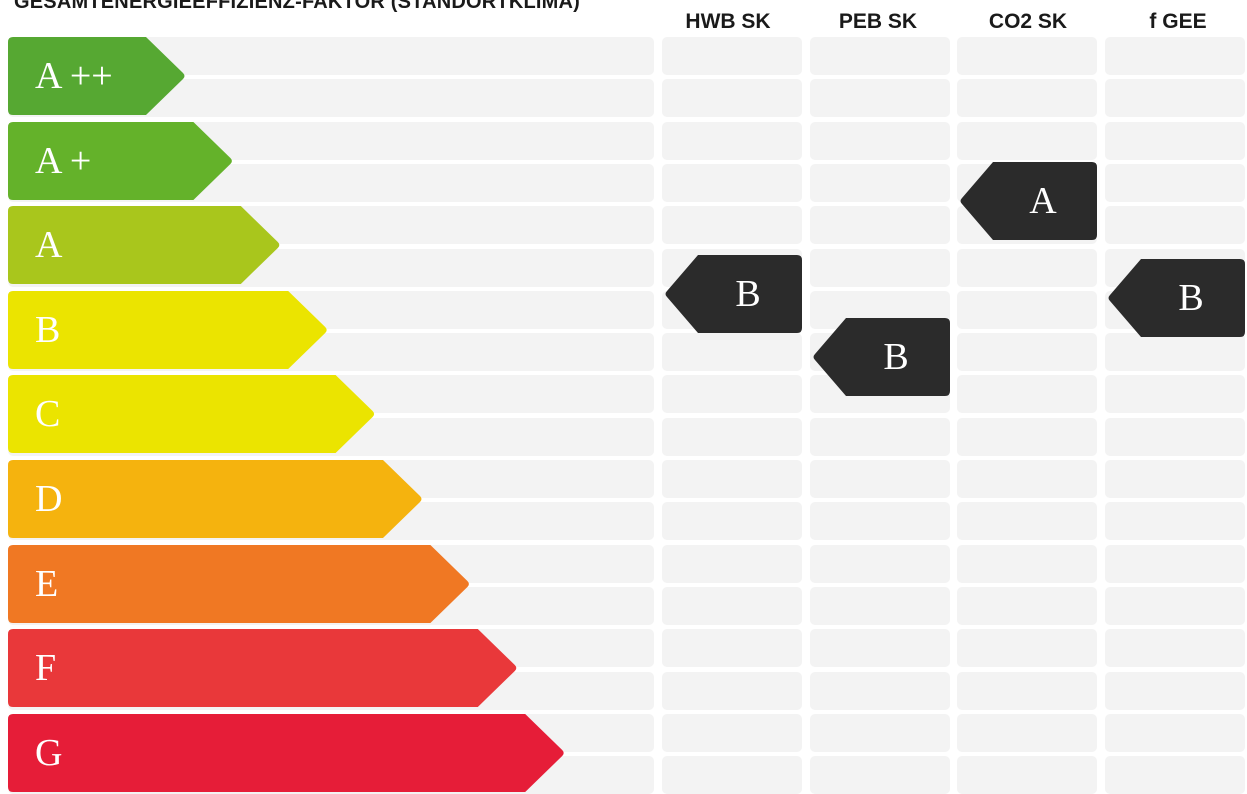 The width and height of the screenshot is (1247, 794). I want to click on energy-class-label: E, so click(47, 583).